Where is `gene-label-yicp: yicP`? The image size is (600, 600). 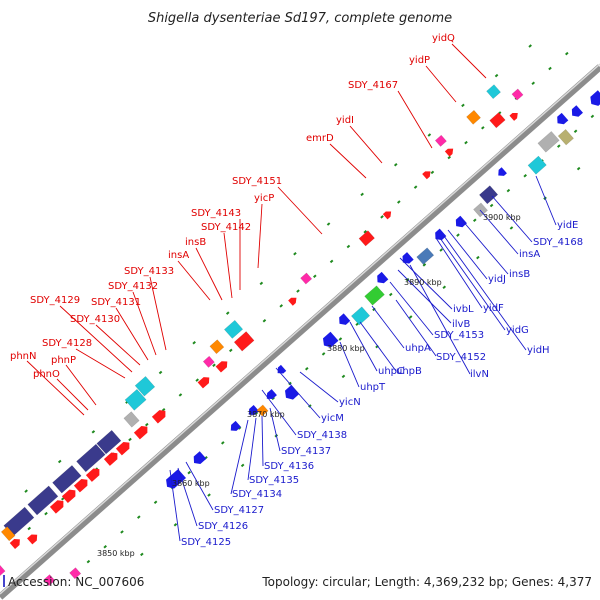 gene-label-yicp: yicP is located at coordinates (264, 198).